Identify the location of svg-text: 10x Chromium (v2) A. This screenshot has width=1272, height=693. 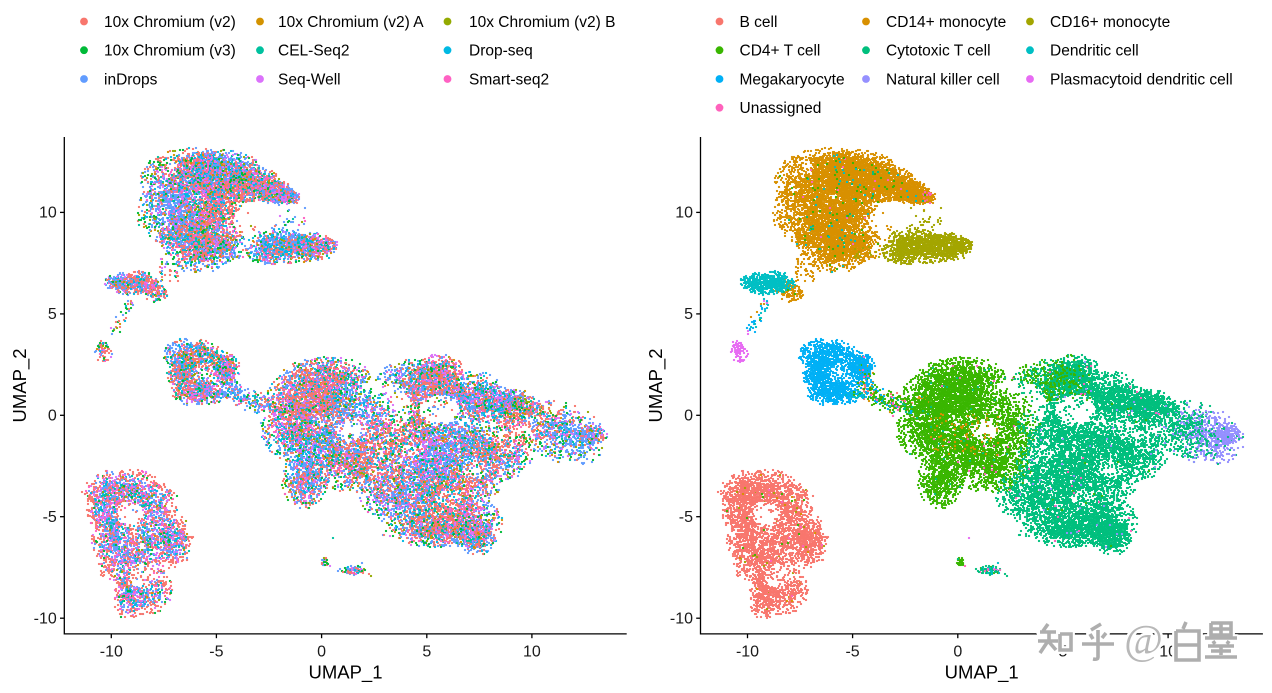
(351, 22).